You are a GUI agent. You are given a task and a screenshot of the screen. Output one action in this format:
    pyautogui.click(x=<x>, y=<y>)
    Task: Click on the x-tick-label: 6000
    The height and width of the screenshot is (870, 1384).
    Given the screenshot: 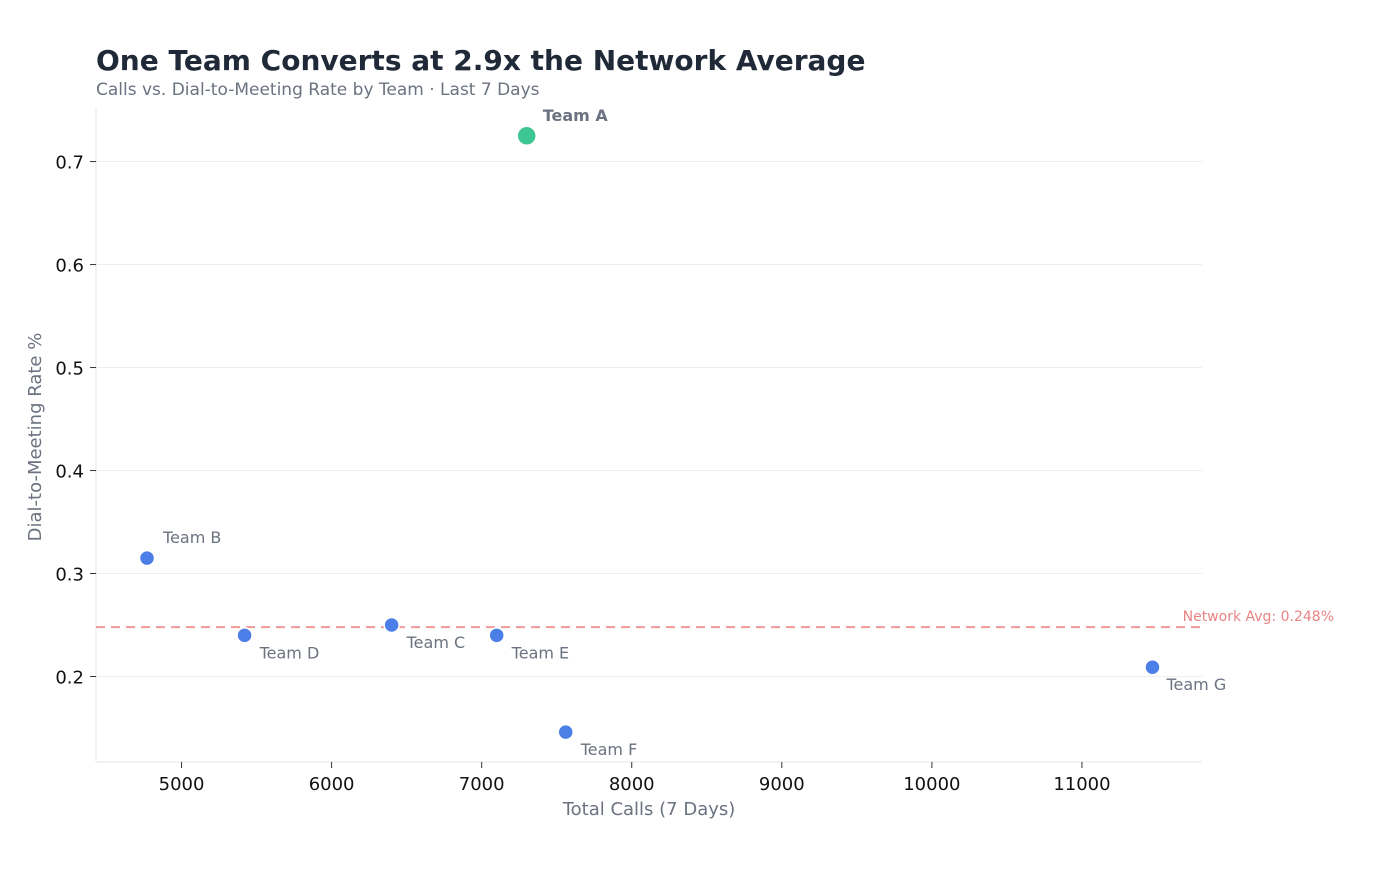 What is the action you would take?
    pyautogui.click(x=332, y=784)
    